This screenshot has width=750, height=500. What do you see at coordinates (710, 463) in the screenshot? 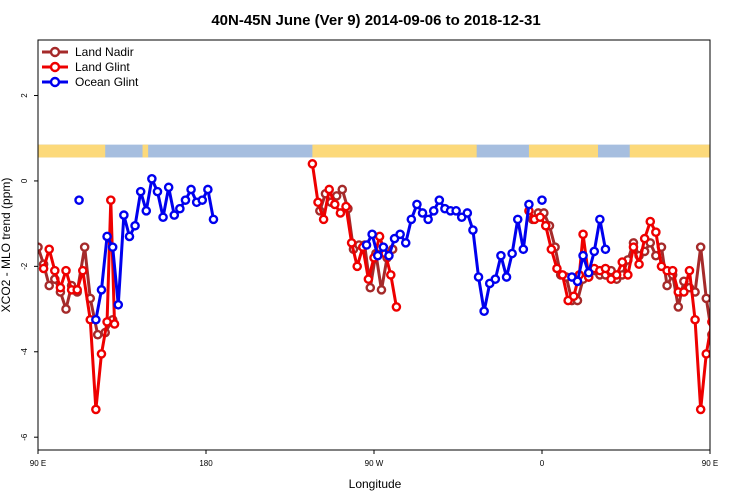
I see `x-tick-label: 90 E` at bounding box center [710, 463].